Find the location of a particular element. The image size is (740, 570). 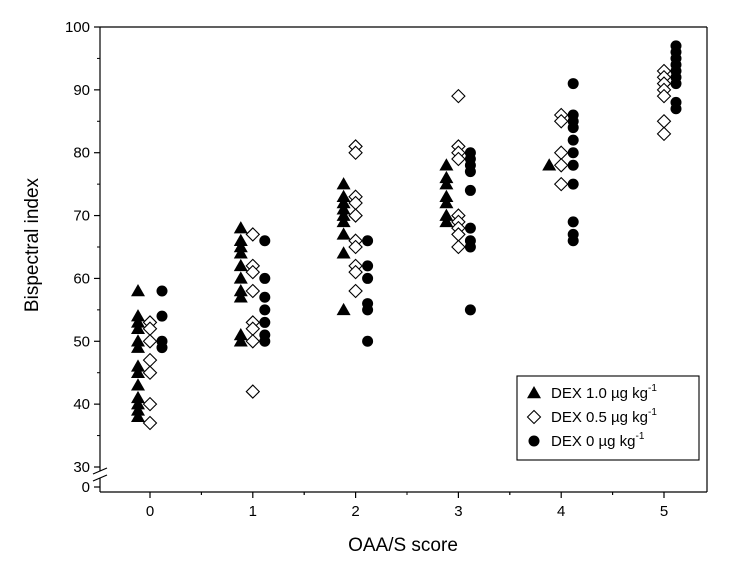

y-tick-label: 80 is located at coordinates (81, 153).